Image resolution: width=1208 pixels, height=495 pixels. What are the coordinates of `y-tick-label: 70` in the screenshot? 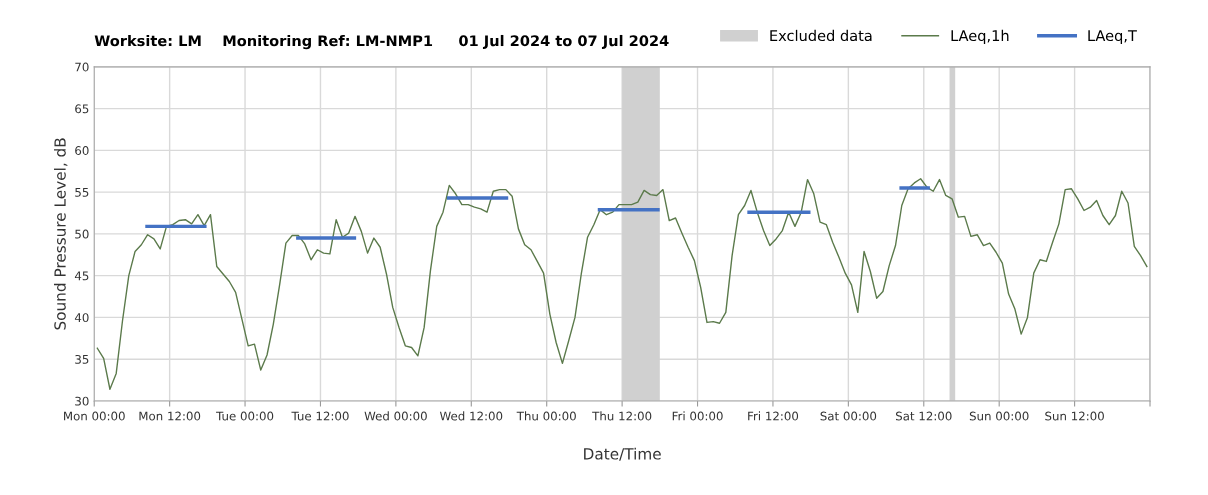 It's located at (82, 67).